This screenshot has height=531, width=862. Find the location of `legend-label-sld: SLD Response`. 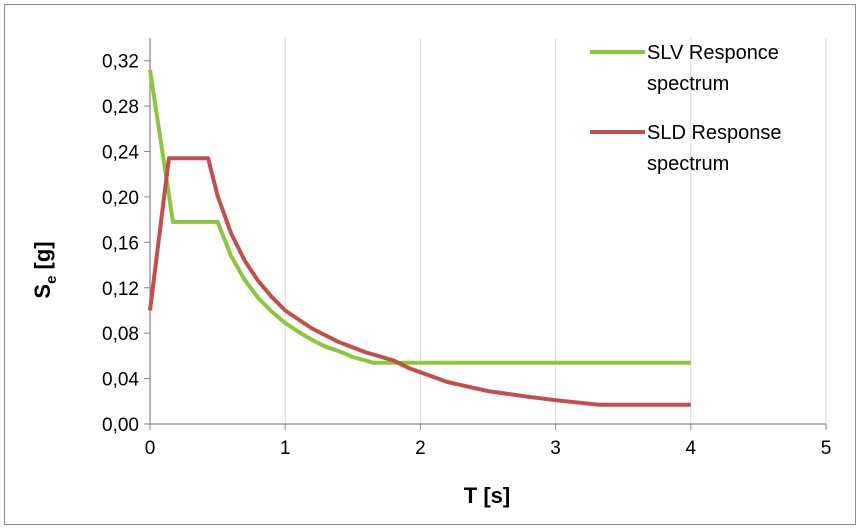

legend-label-sld: SLD Response is located at coordinates (714, 133).